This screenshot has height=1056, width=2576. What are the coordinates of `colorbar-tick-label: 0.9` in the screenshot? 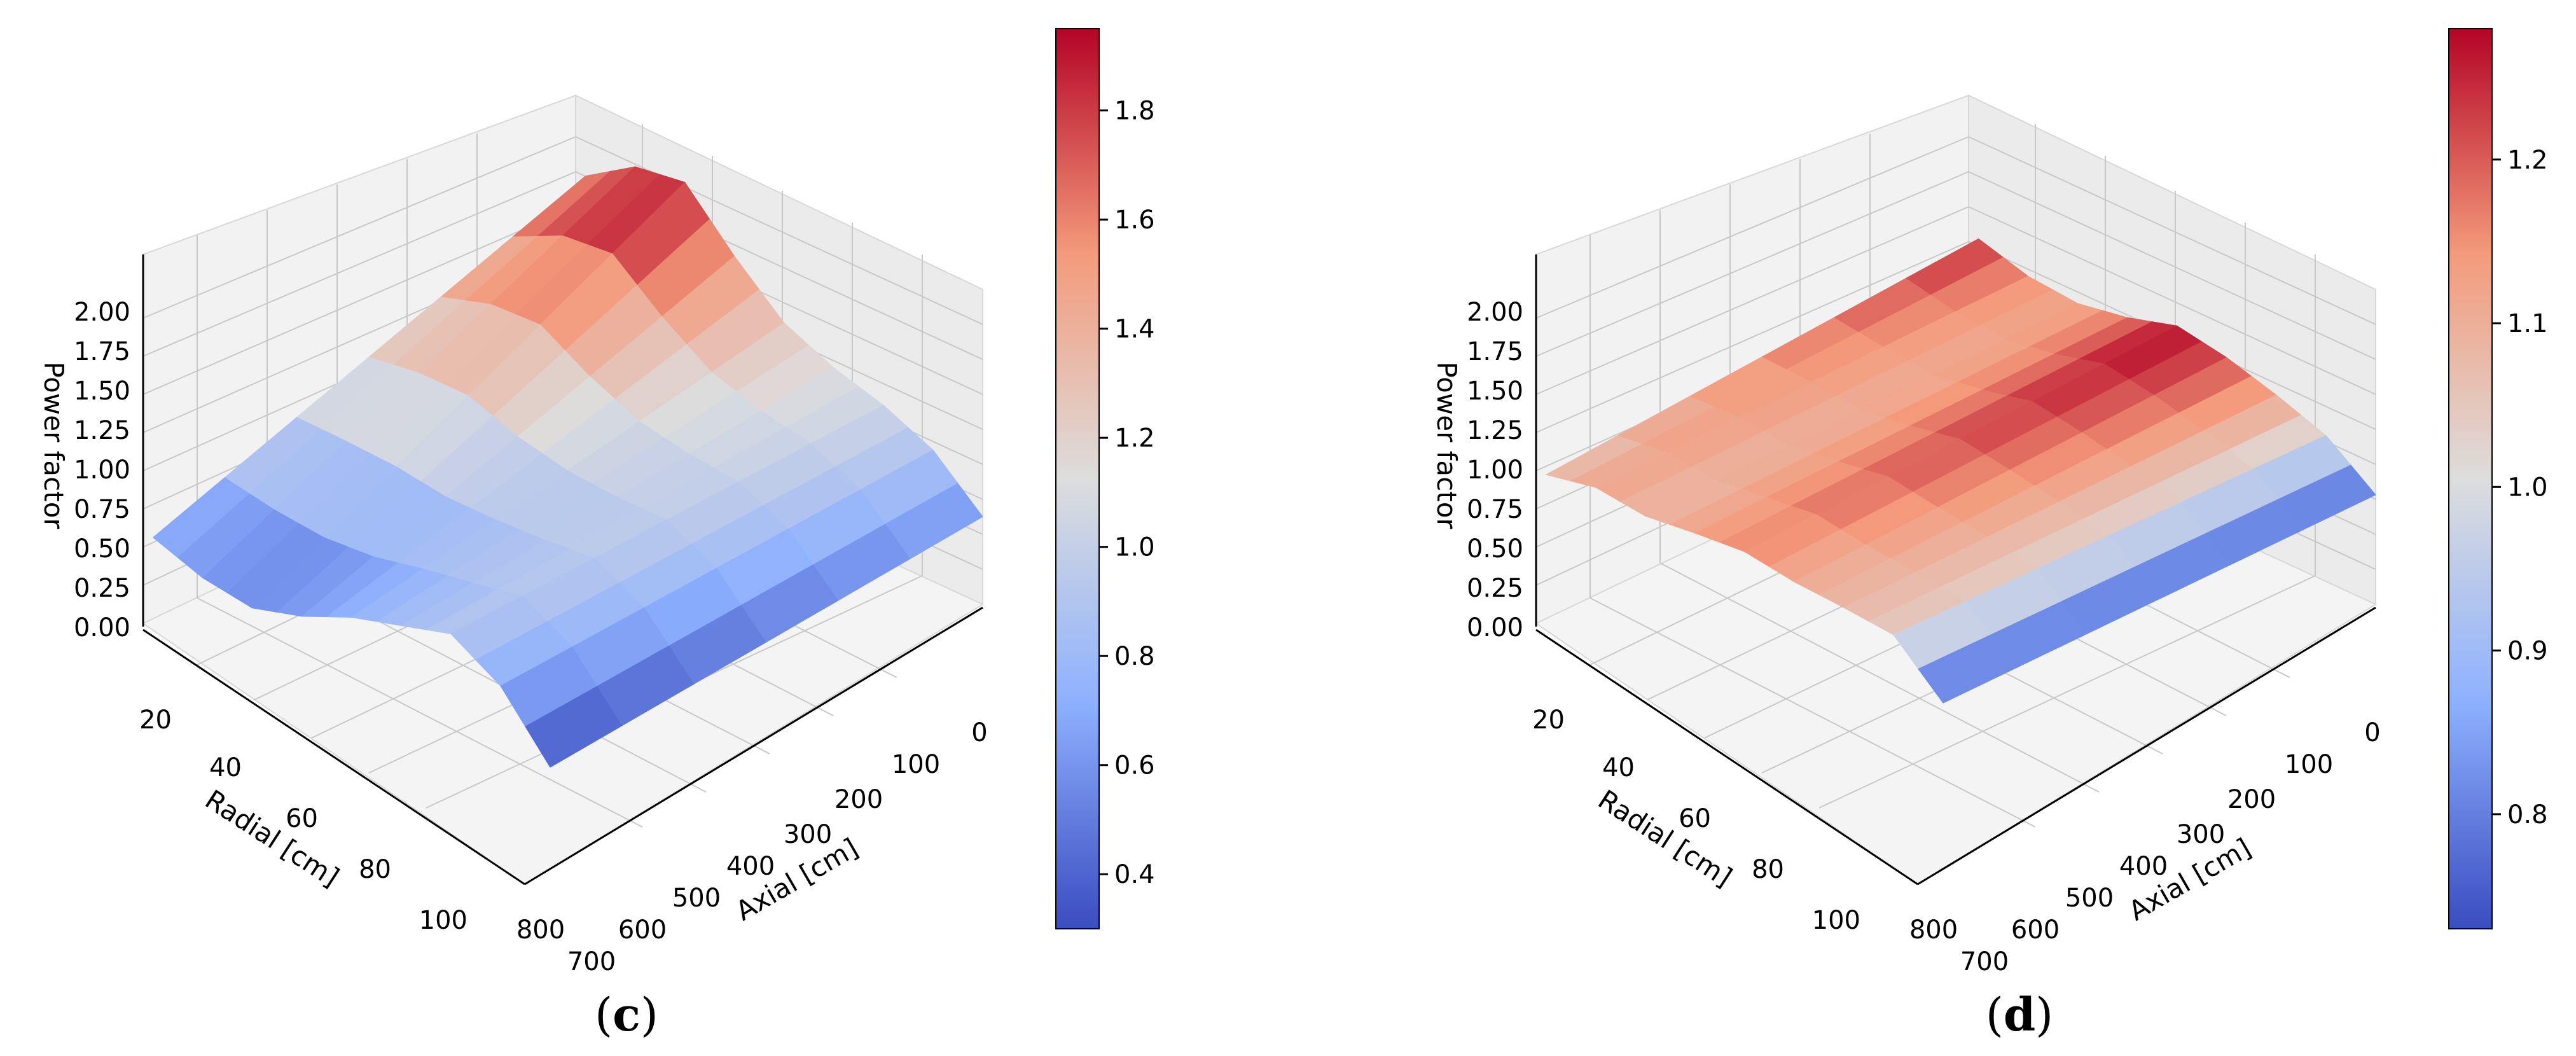 It's located at (2527, 651).